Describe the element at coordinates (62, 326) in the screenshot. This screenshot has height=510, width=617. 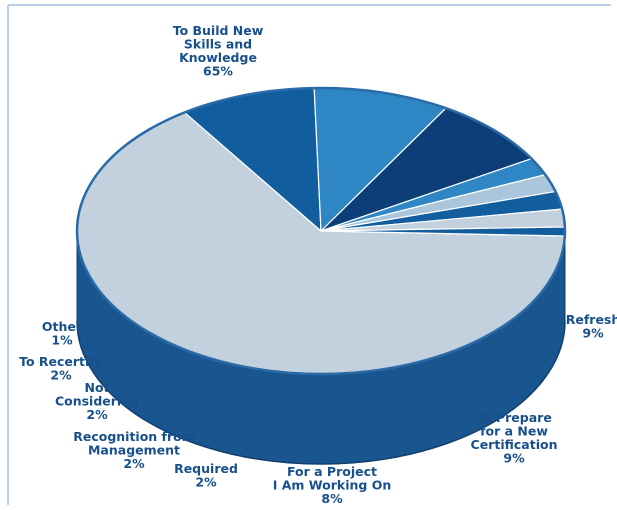
I see `slice-label-line: Other` at that location.